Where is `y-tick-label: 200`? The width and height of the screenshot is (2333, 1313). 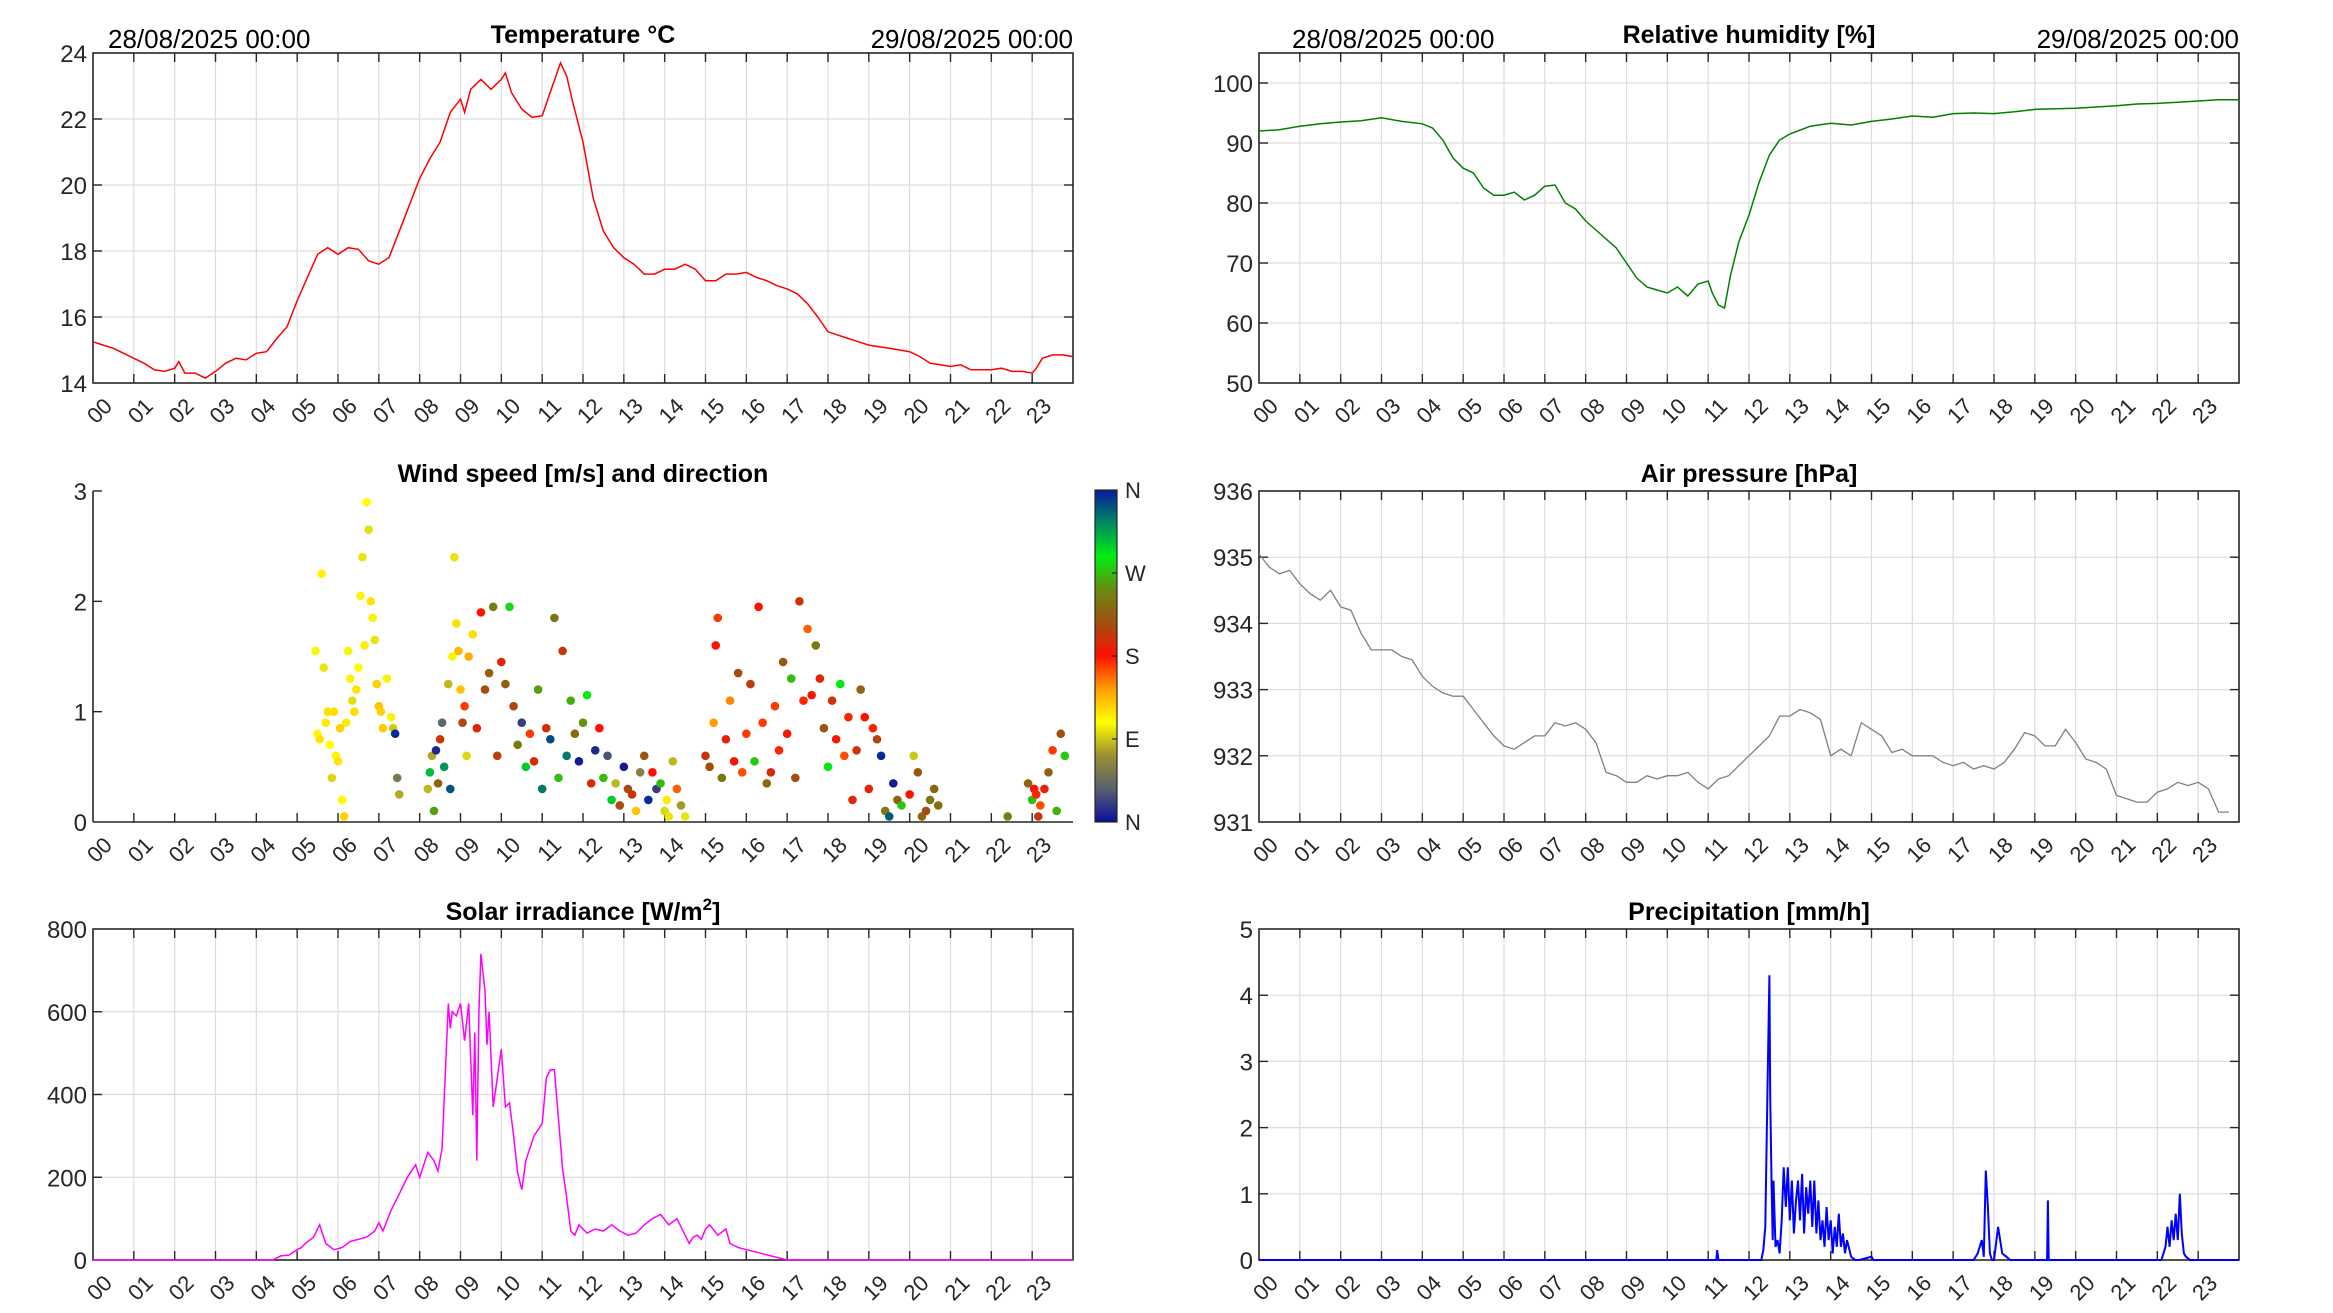
y-tick-label: 200 is located at coordinates (67, 1178).